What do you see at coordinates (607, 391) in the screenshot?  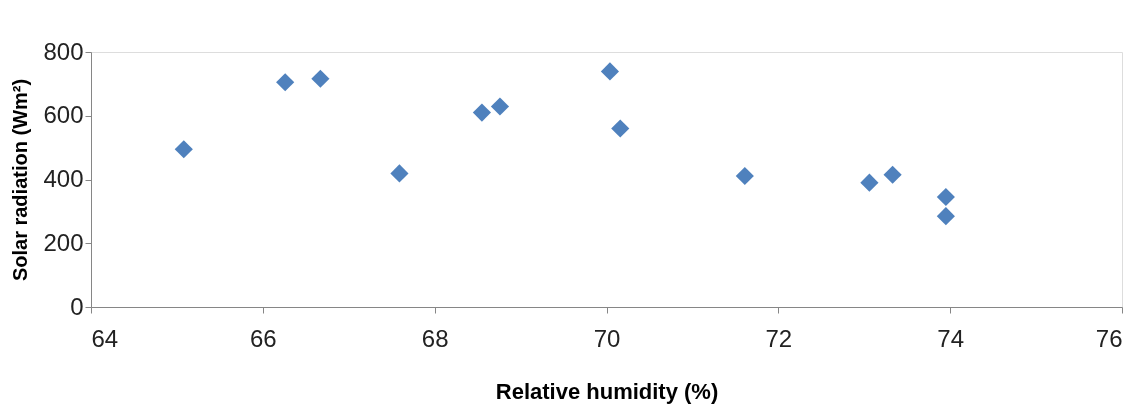 I see `x-axis-title: Relative humidity (%)` at bounding box center [607, 391].